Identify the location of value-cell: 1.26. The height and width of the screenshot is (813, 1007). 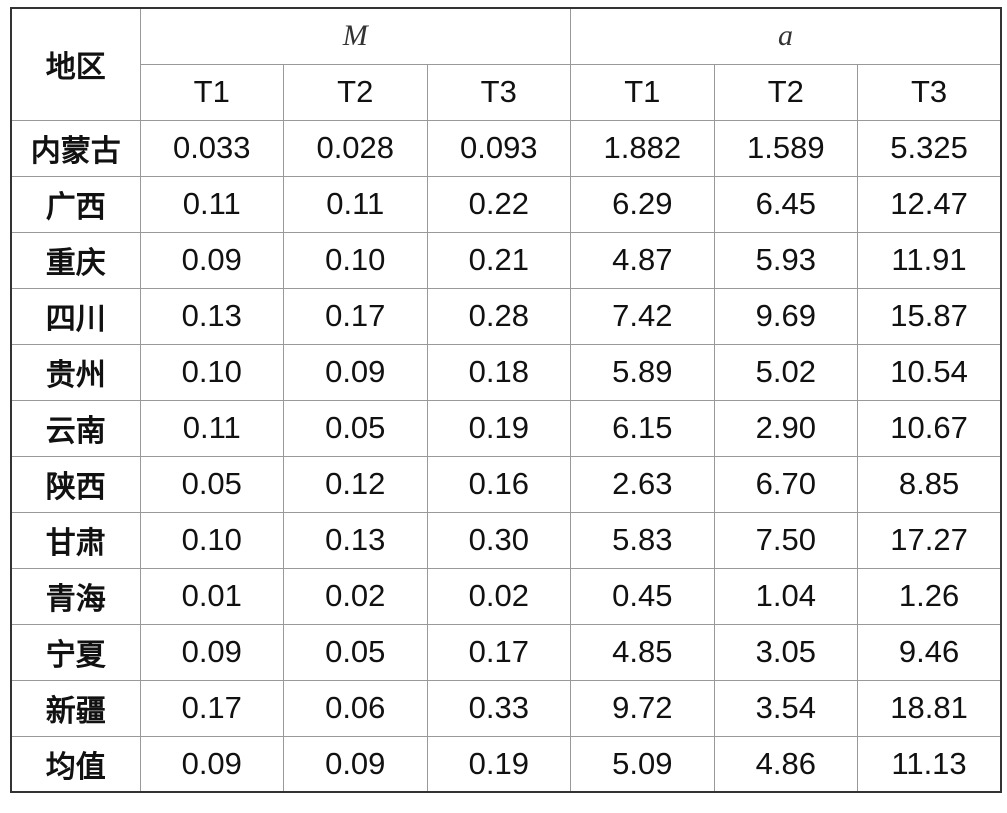
(929, 596).